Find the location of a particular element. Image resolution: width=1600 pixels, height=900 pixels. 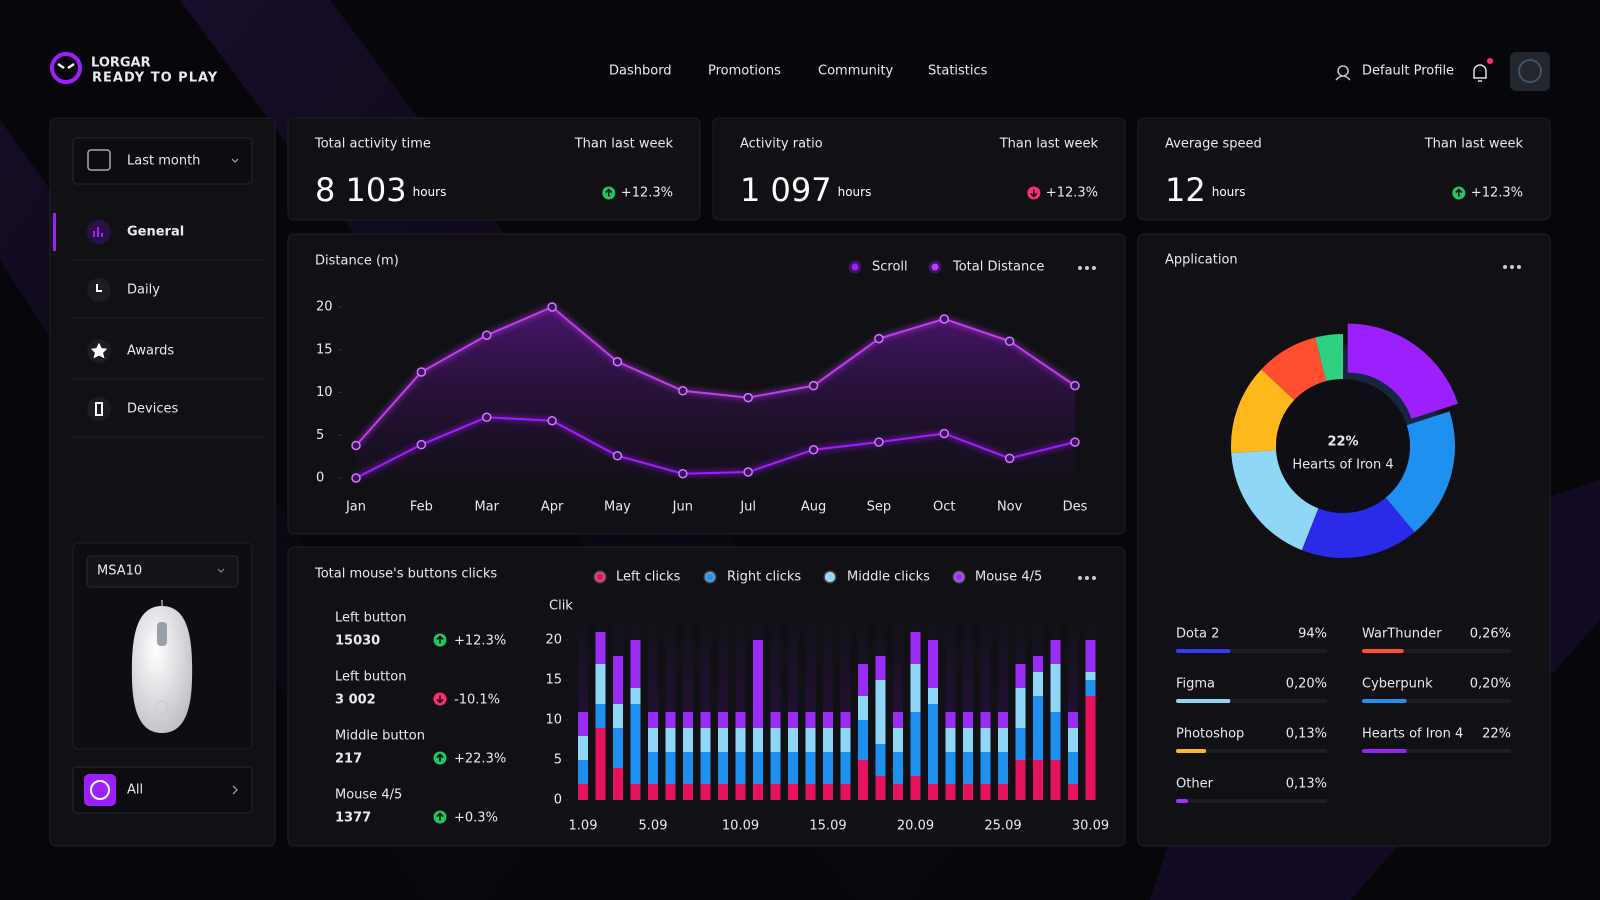

menu-item: Daily is located at coordinates (143, 290).